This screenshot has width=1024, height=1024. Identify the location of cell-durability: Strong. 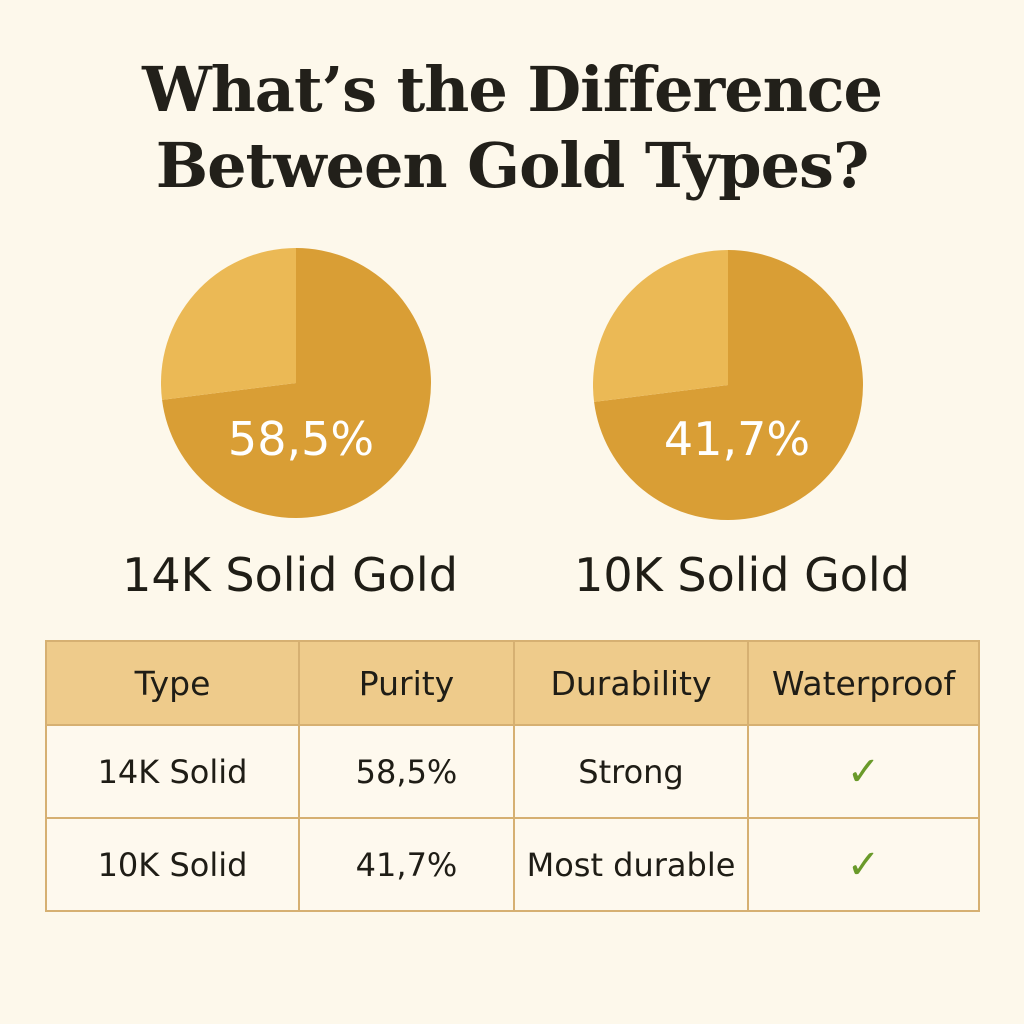
(631, 771).